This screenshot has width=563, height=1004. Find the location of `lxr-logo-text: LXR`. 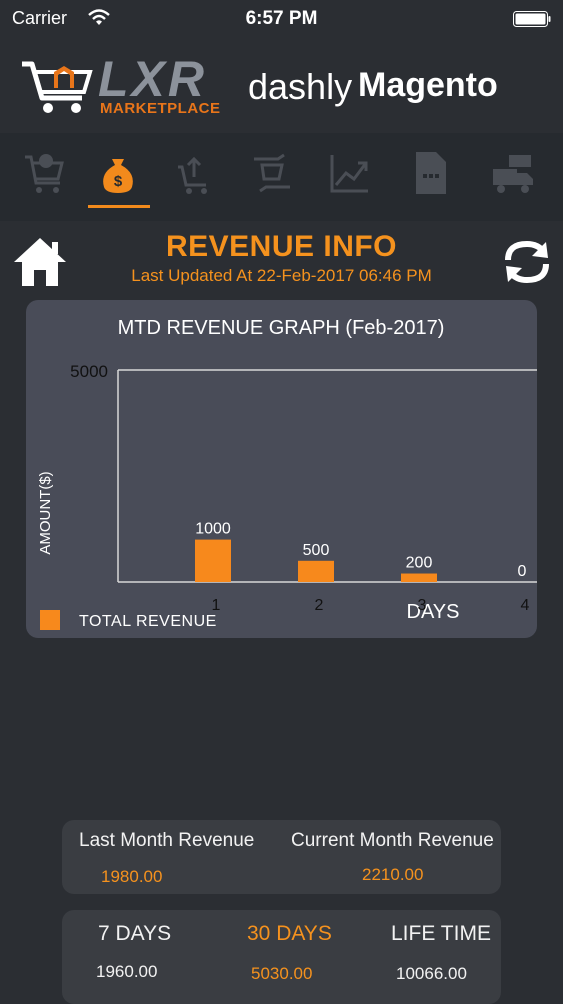

lxr-logo-text: LXR is located at coordinates (152, 79).